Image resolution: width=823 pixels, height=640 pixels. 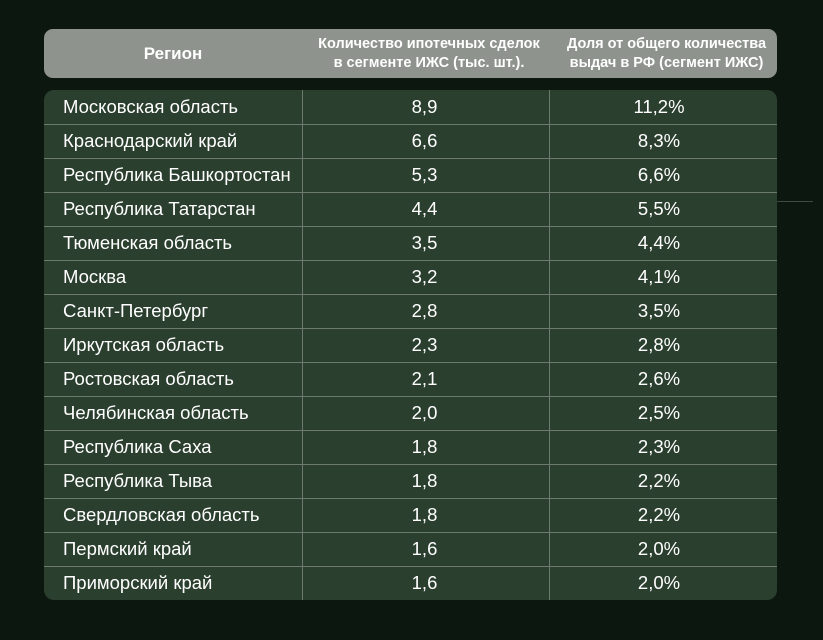 What do you see at coordinates (156, 412) in the screenshot?
I see `region-cell: Челябинская область` at bounding box center [156, 412].